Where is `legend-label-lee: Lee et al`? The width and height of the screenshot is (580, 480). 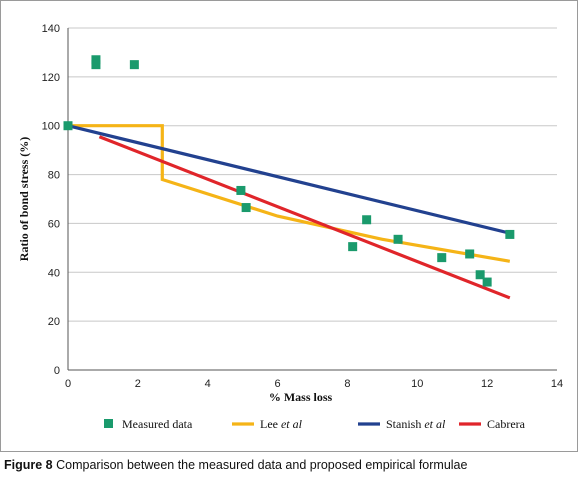 legend-label-lee: Lee et al is located at coordinates (281, 424).